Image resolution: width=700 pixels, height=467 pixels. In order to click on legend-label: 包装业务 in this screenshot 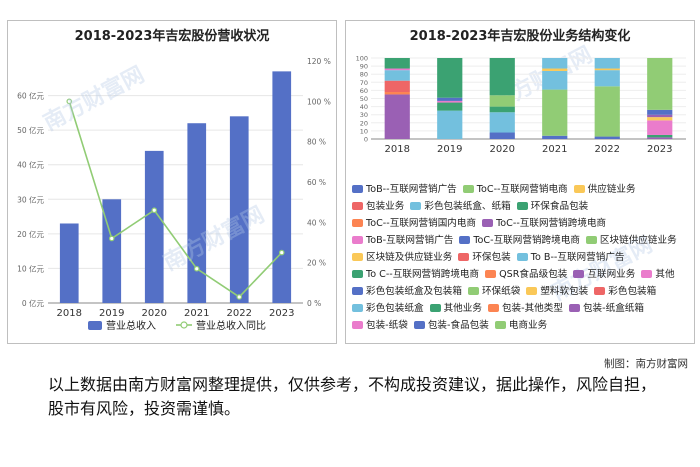, I will do `click(385, 206)`.